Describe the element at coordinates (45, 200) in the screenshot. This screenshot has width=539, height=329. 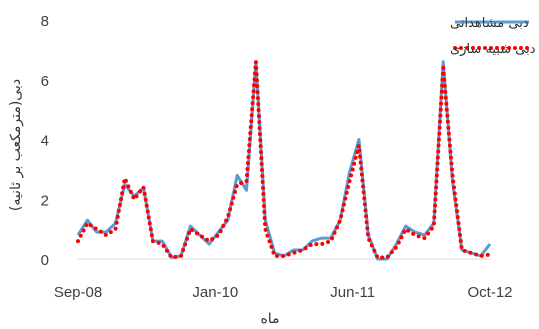
I see `y-tick-label: 2` at that location.